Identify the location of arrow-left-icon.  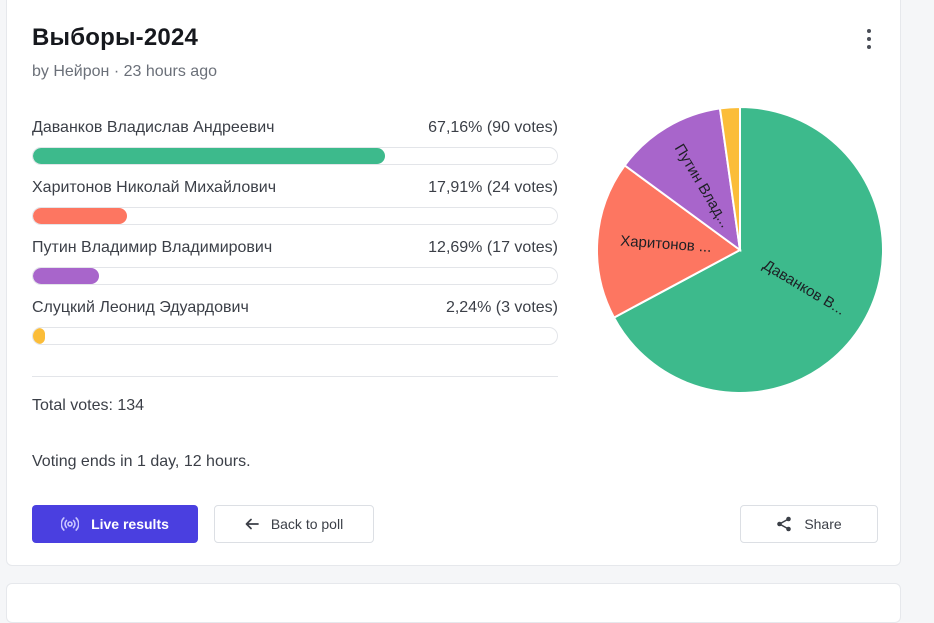
(252, 524).